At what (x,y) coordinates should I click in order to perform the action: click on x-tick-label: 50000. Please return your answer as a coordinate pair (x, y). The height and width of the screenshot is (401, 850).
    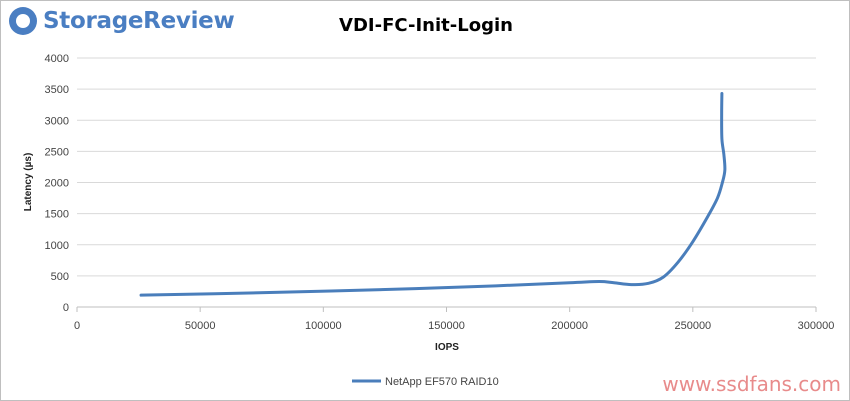
    Looking at the image, I should click on (200, 326).